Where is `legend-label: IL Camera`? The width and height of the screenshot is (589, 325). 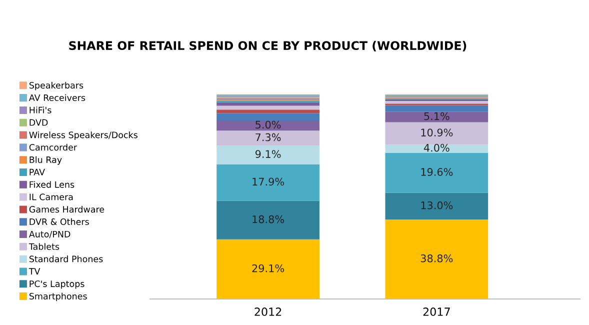 legend-label: IL Camera is located at coordinates (51, 197).